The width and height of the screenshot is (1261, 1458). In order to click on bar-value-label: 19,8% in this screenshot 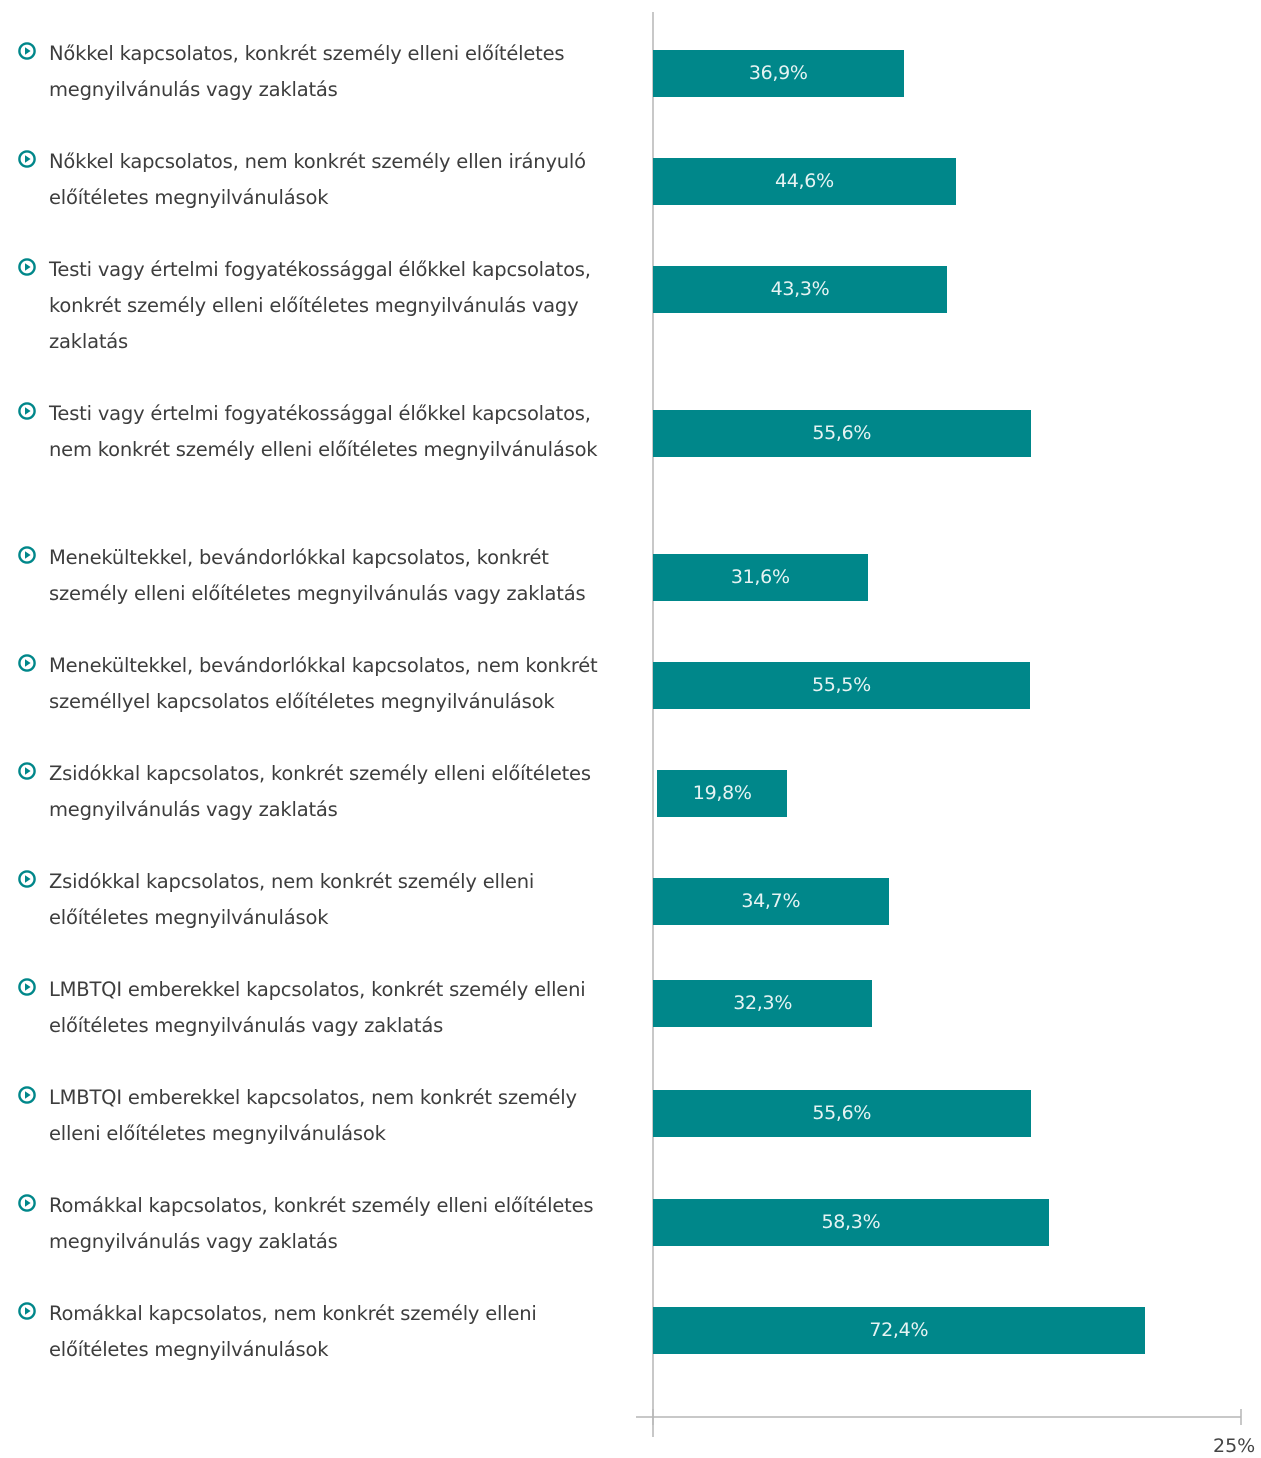, I will do `click(722, 793)`.